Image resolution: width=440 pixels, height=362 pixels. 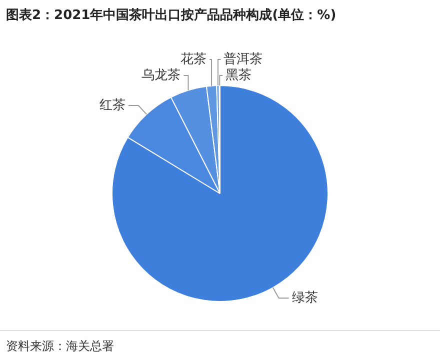 What do you see at coordinates (243, 58) in the screenshot?
I see `slice-label: 普洱茶` at bounding box center [243, 58].